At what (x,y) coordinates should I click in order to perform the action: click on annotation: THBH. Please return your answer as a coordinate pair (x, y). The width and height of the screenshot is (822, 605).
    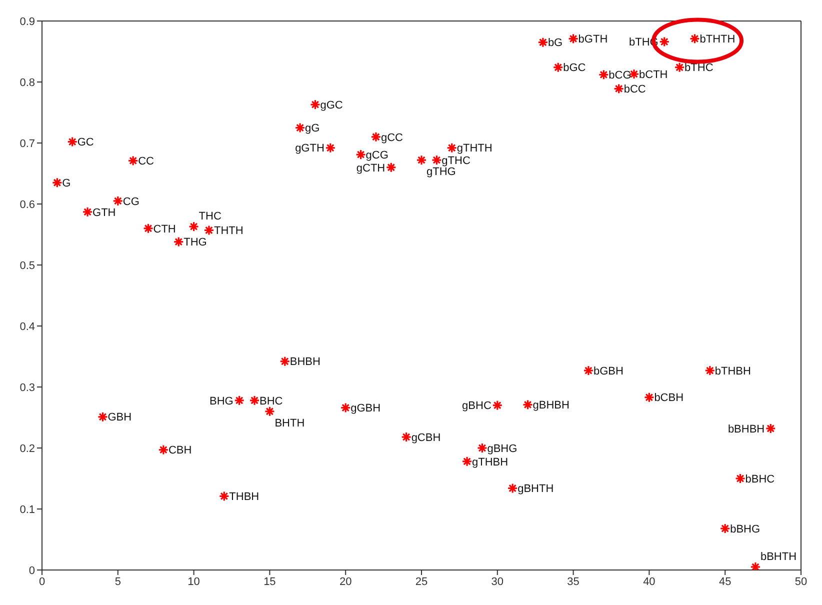
    Looking at the image, I should click on (244, 497).